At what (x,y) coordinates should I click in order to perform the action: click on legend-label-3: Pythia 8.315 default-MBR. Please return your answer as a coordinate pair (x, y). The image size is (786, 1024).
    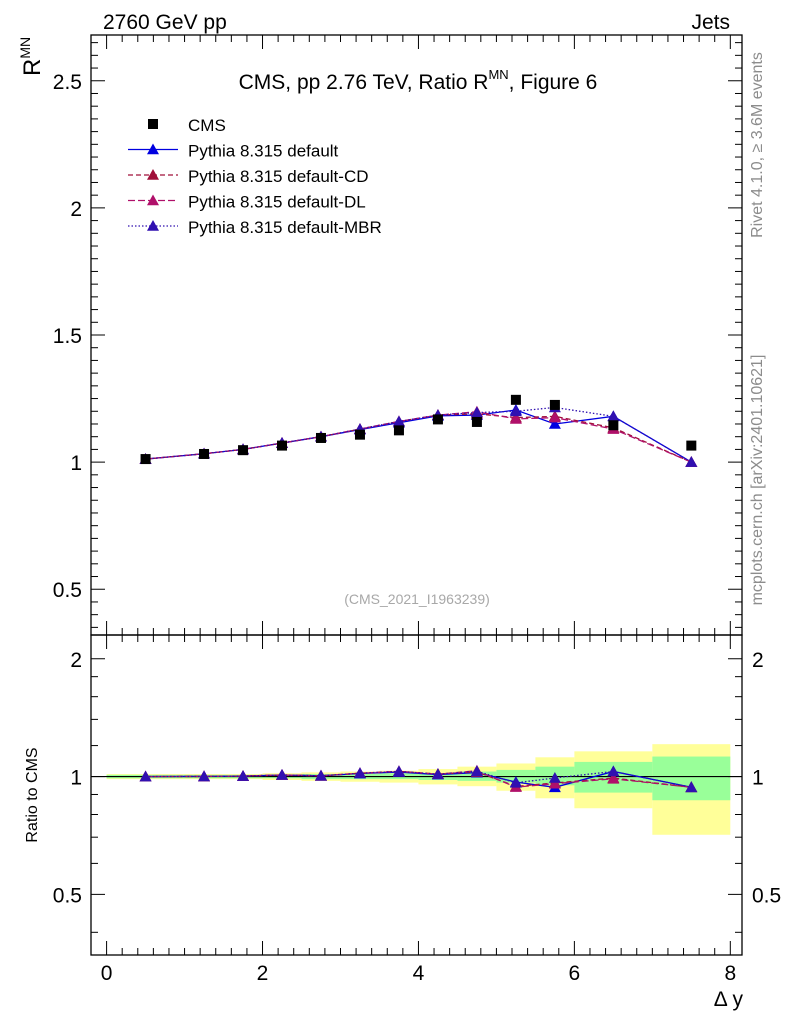
    Looking at the image, I should click on (285, 227).